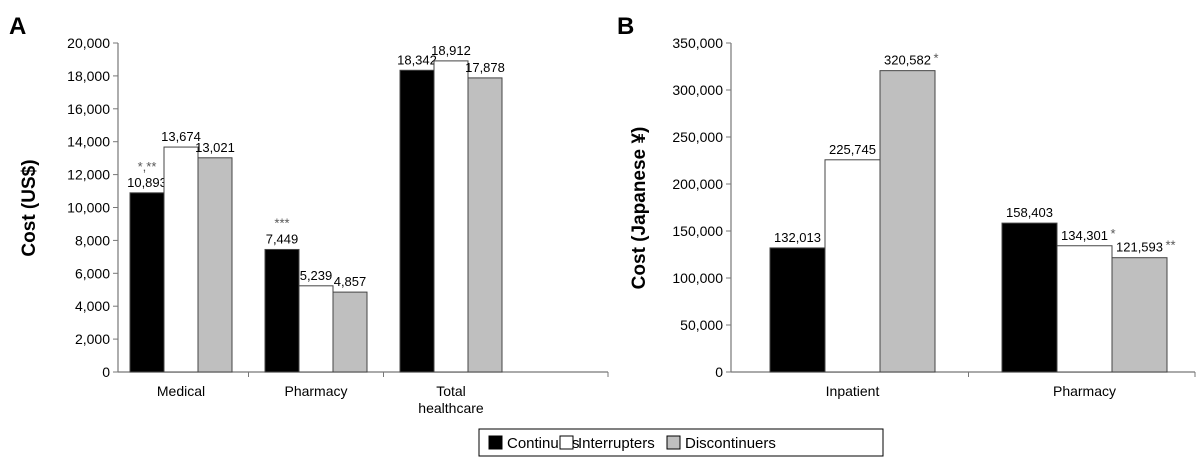  I want to click on y-tick-label: 4,000, so click(92, 306).